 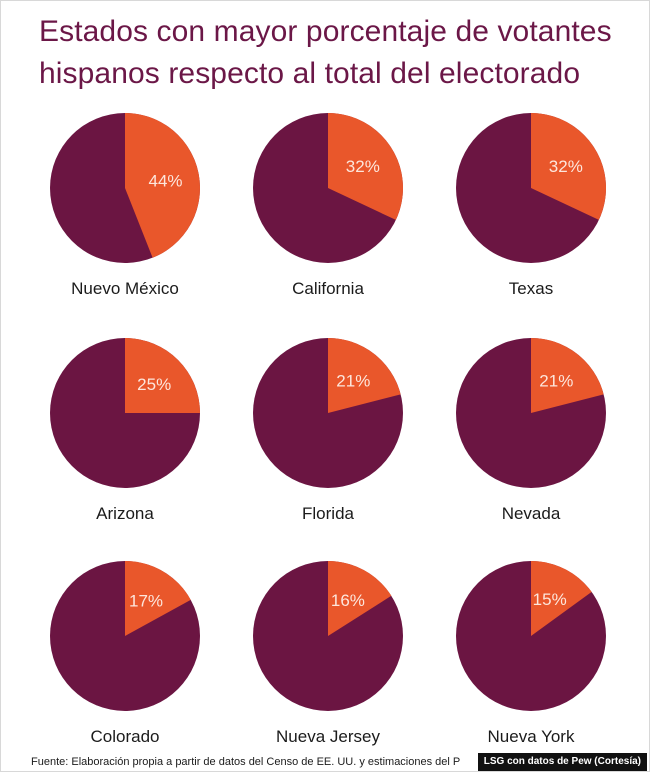 What do you see at coordinates (531, 513) in the screenshot?
I see `pie-state-label: Nevada` at bounding box center [531, 513].